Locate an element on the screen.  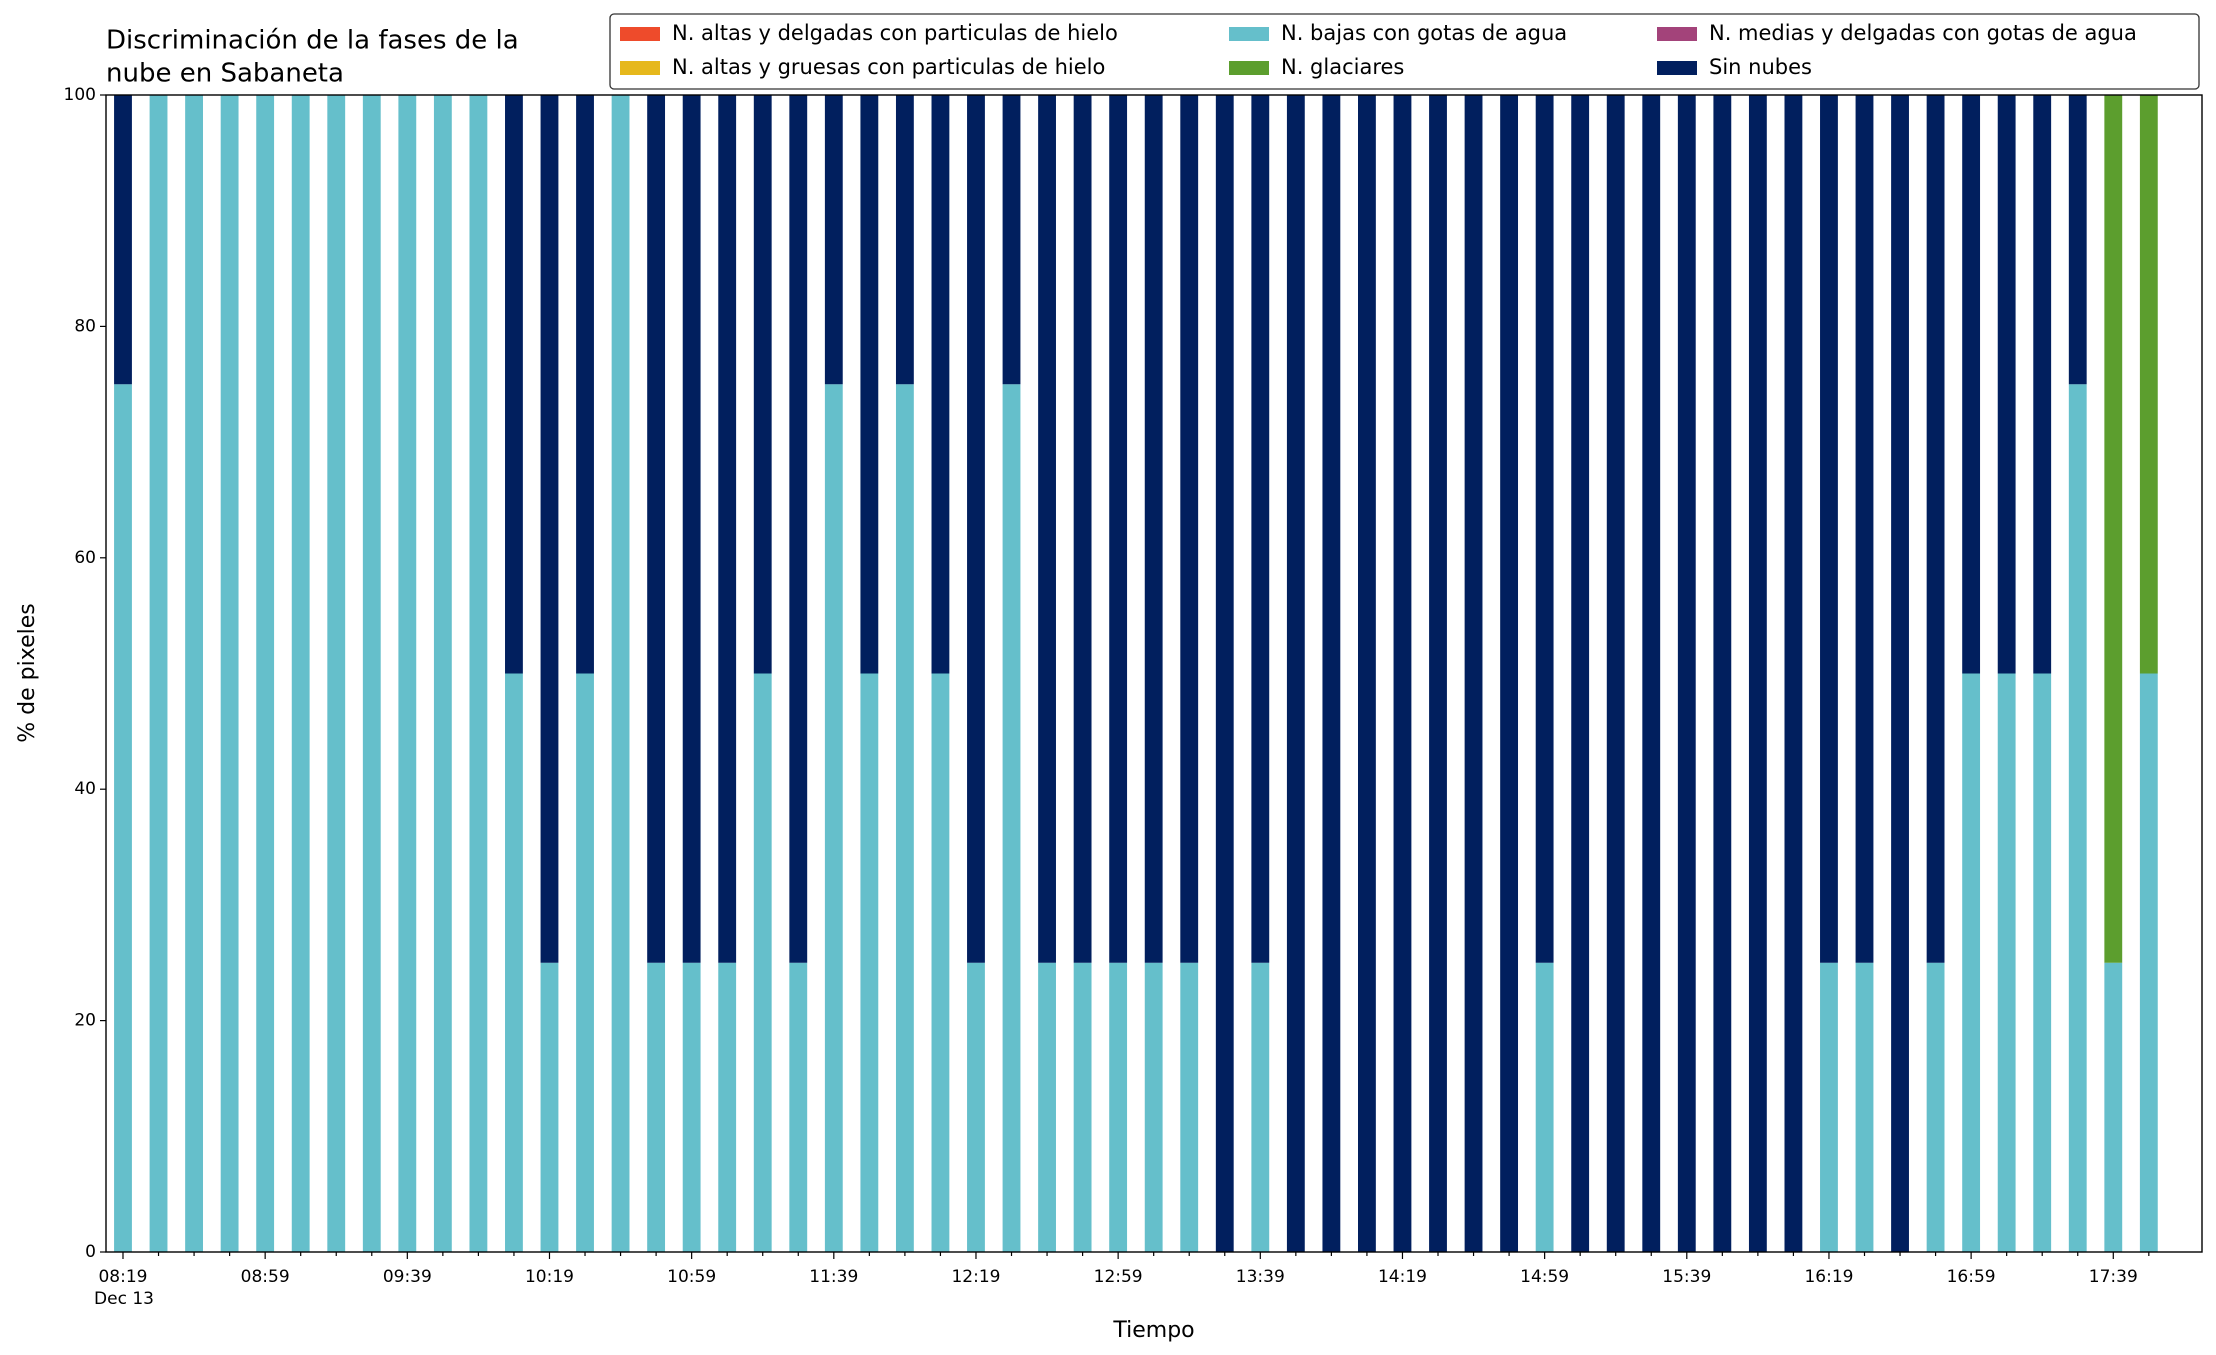
legend-label: N. bajas con gotas de agua is located at coordinates (1424, 33).